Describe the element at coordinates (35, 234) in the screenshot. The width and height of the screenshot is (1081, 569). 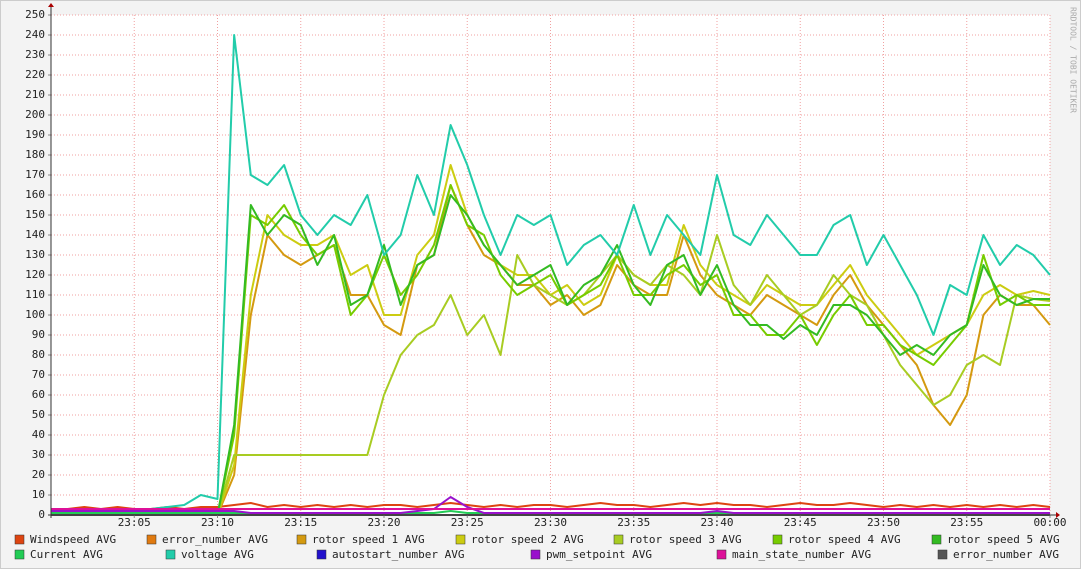
I see `y-tick-label: 140` at that location.